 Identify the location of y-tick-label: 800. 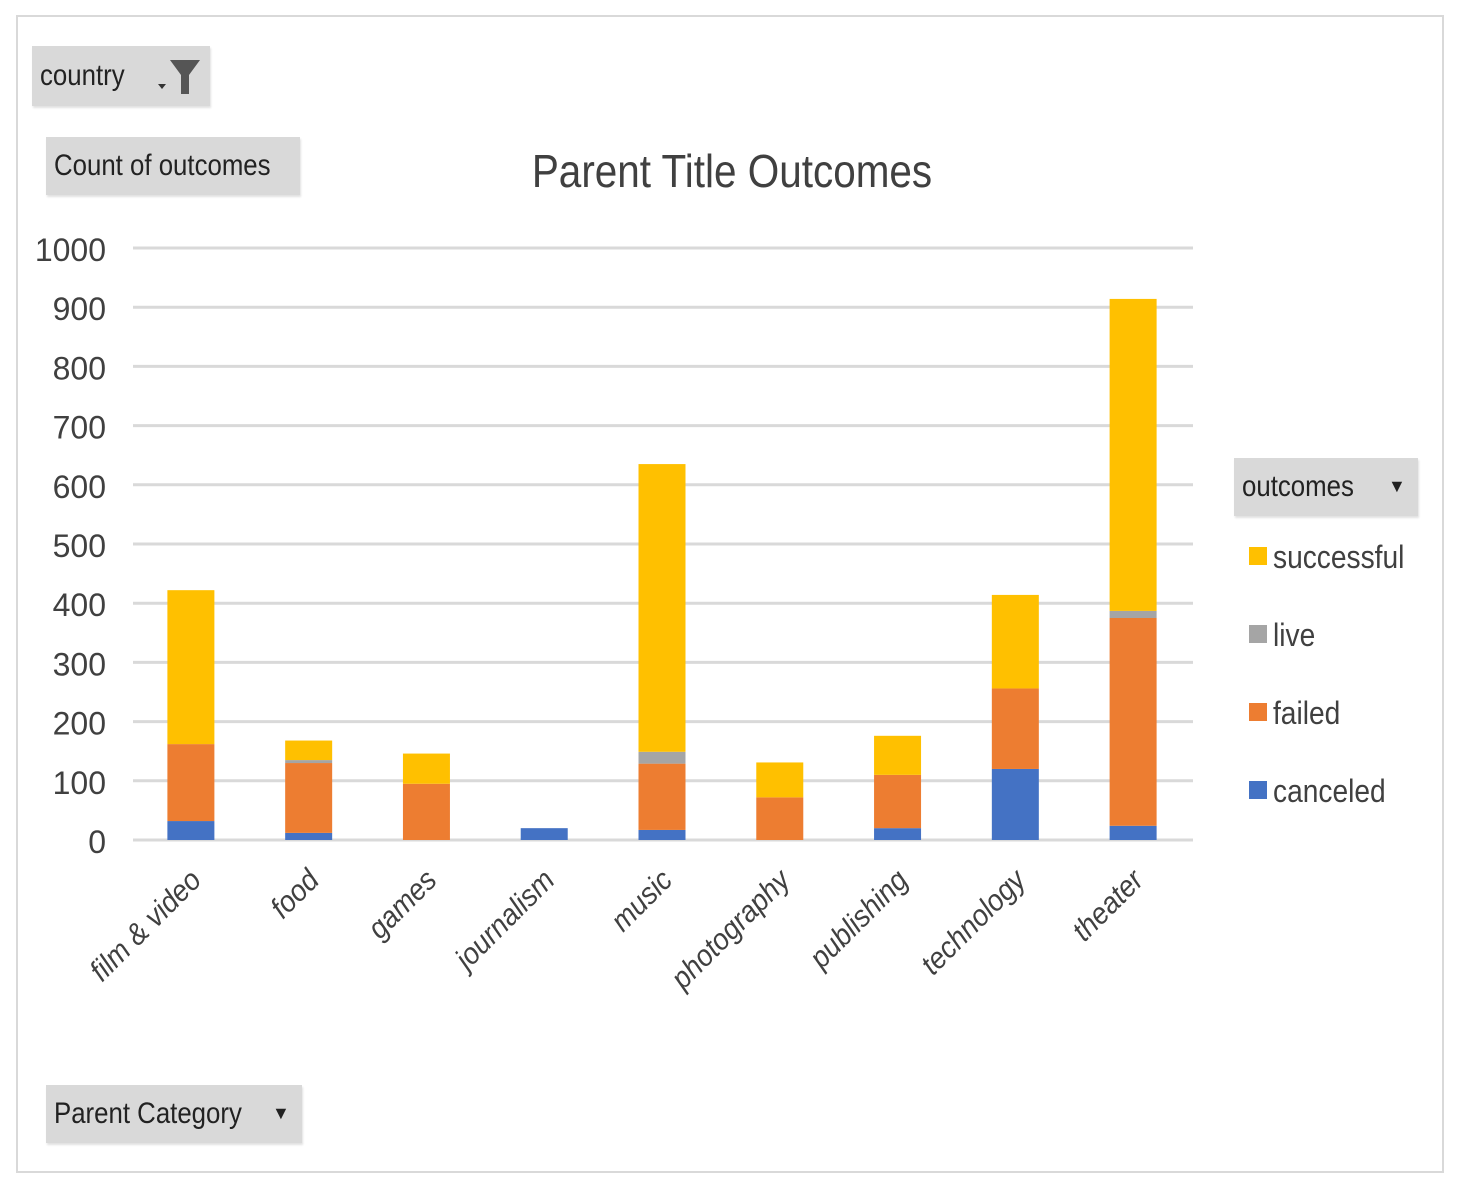
(79, 368).